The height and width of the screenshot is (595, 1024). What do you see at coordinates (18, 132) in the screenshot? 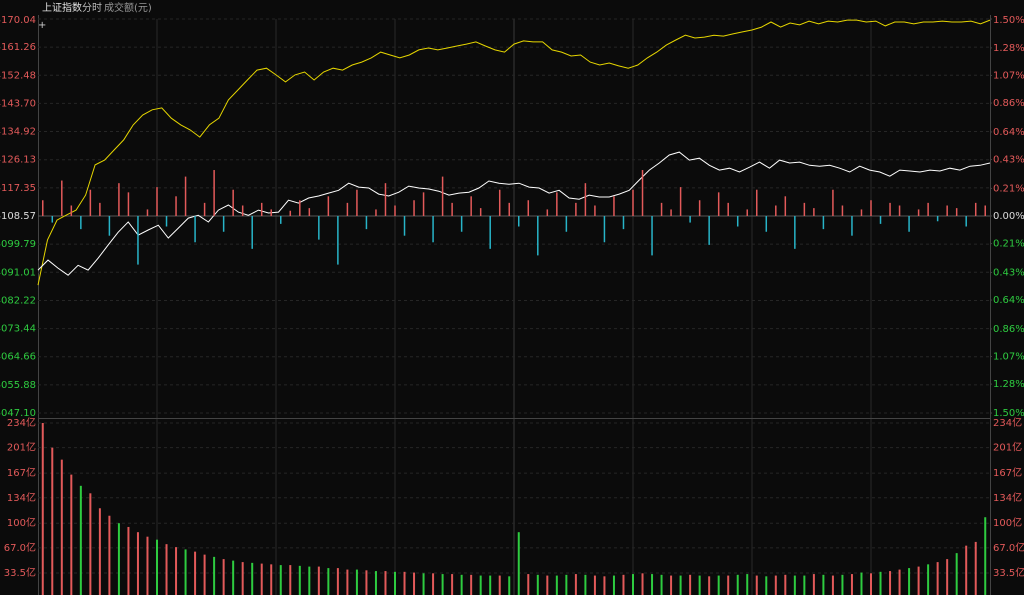
I see `y-tick-label: 4134.92` at bounding box center [18, 132].